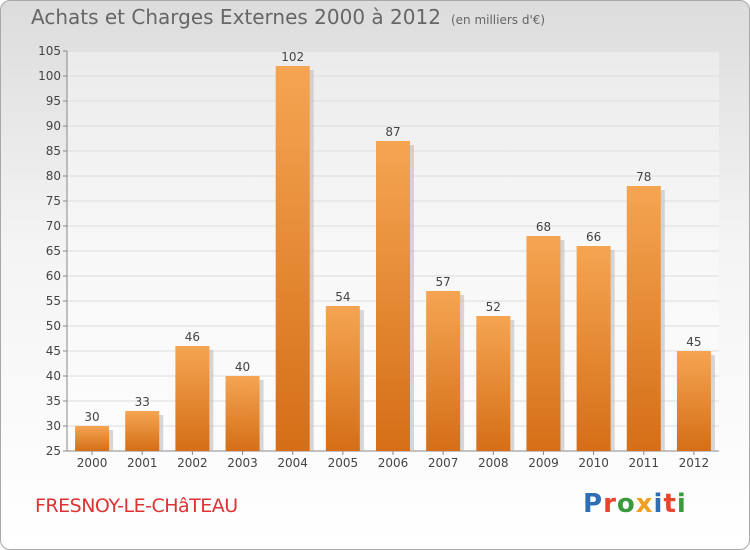  What do you see at coordinates (242, 463) in the screenshot?
I see `x-tick-label: 2003` at bounding box center [242, 463].